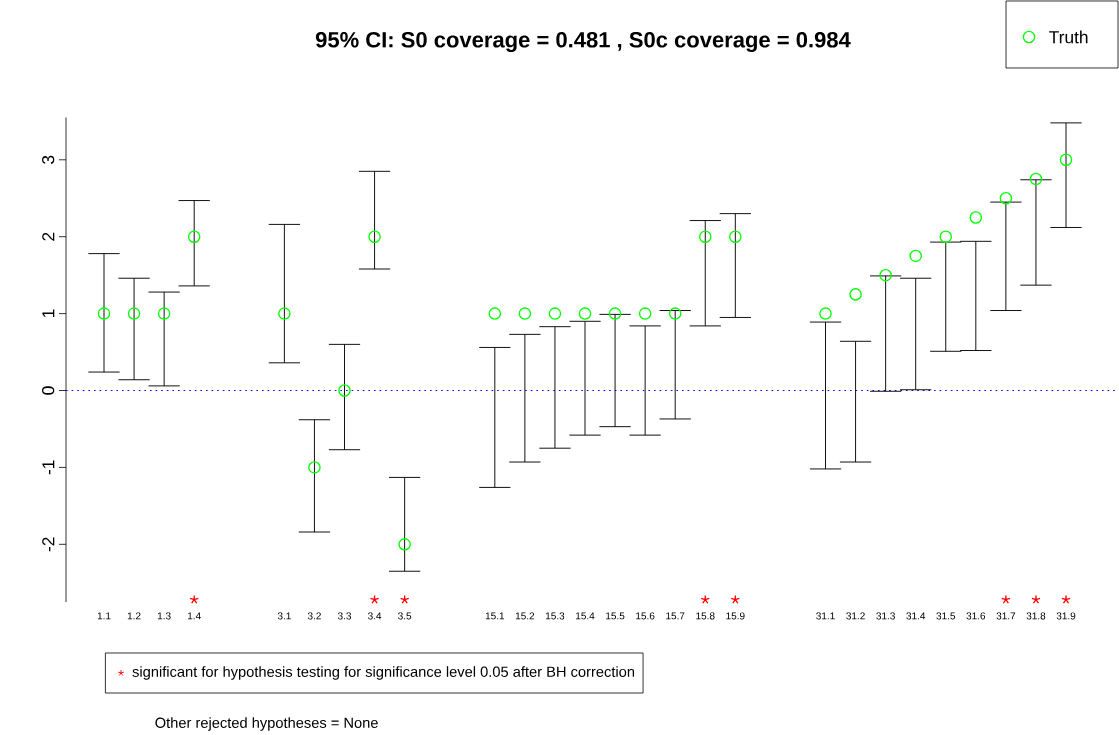 The height and width of the screenshot is (735, 1119). Describe the element at coordinates (1036, 616) in the screenshot. I see `x-tick-label: 31.8` at that location.